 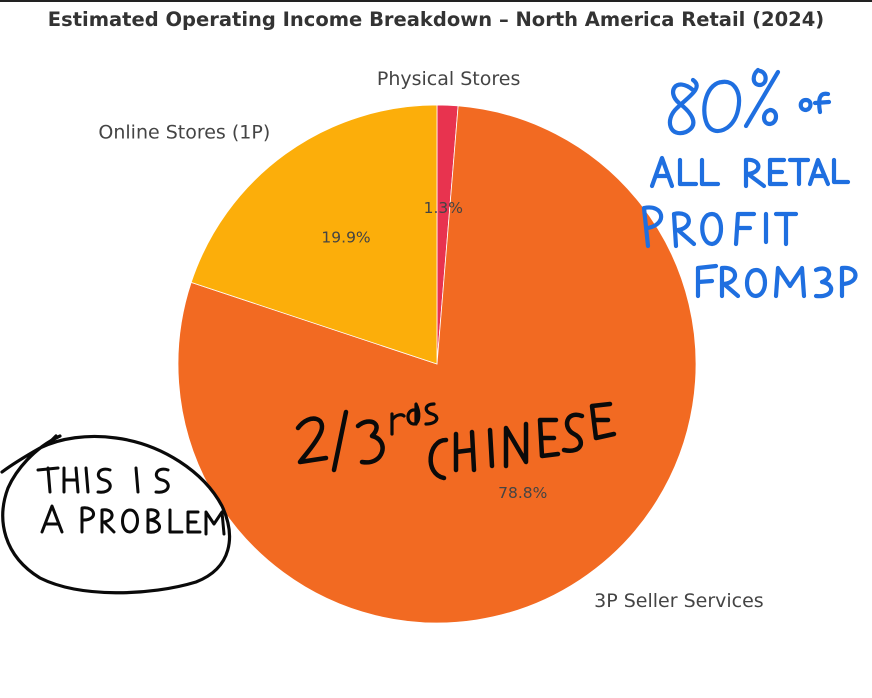 I want to click on pie-category-label-3p-seller-services: 3P Seller Services, so click(x=679, y=601).